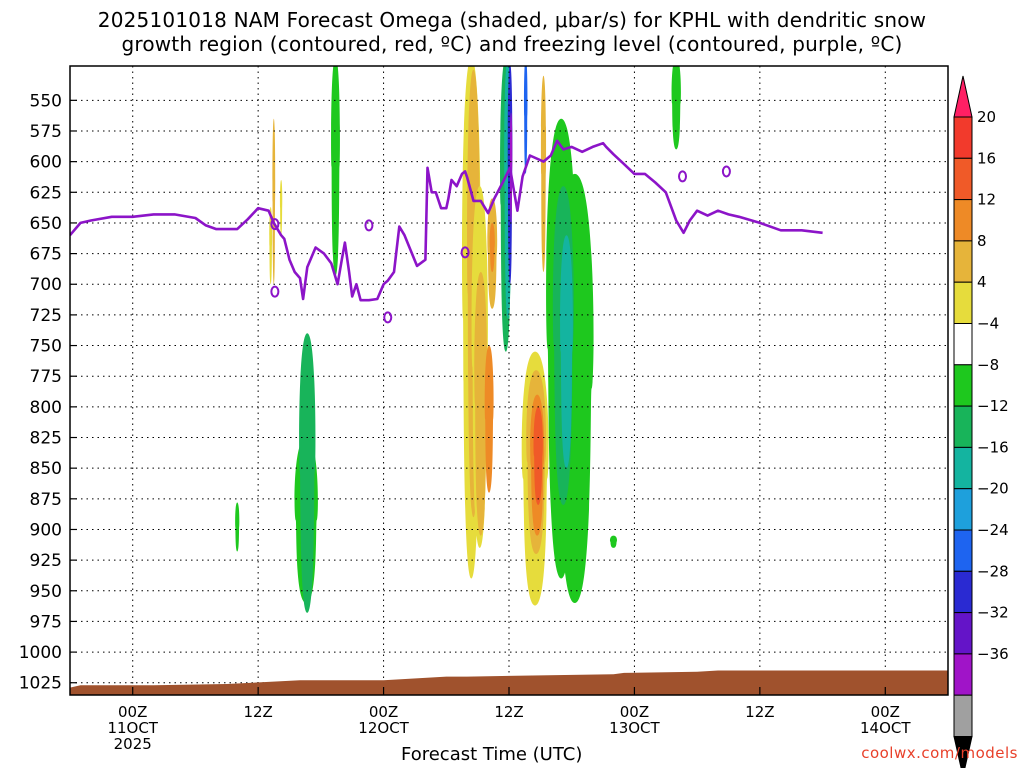 This screenshot has height=768, width=1024. Describe the element at coordinates (257, 712) in the screenshot. I see `x-tick-label-1-0: 12Z` at that location.